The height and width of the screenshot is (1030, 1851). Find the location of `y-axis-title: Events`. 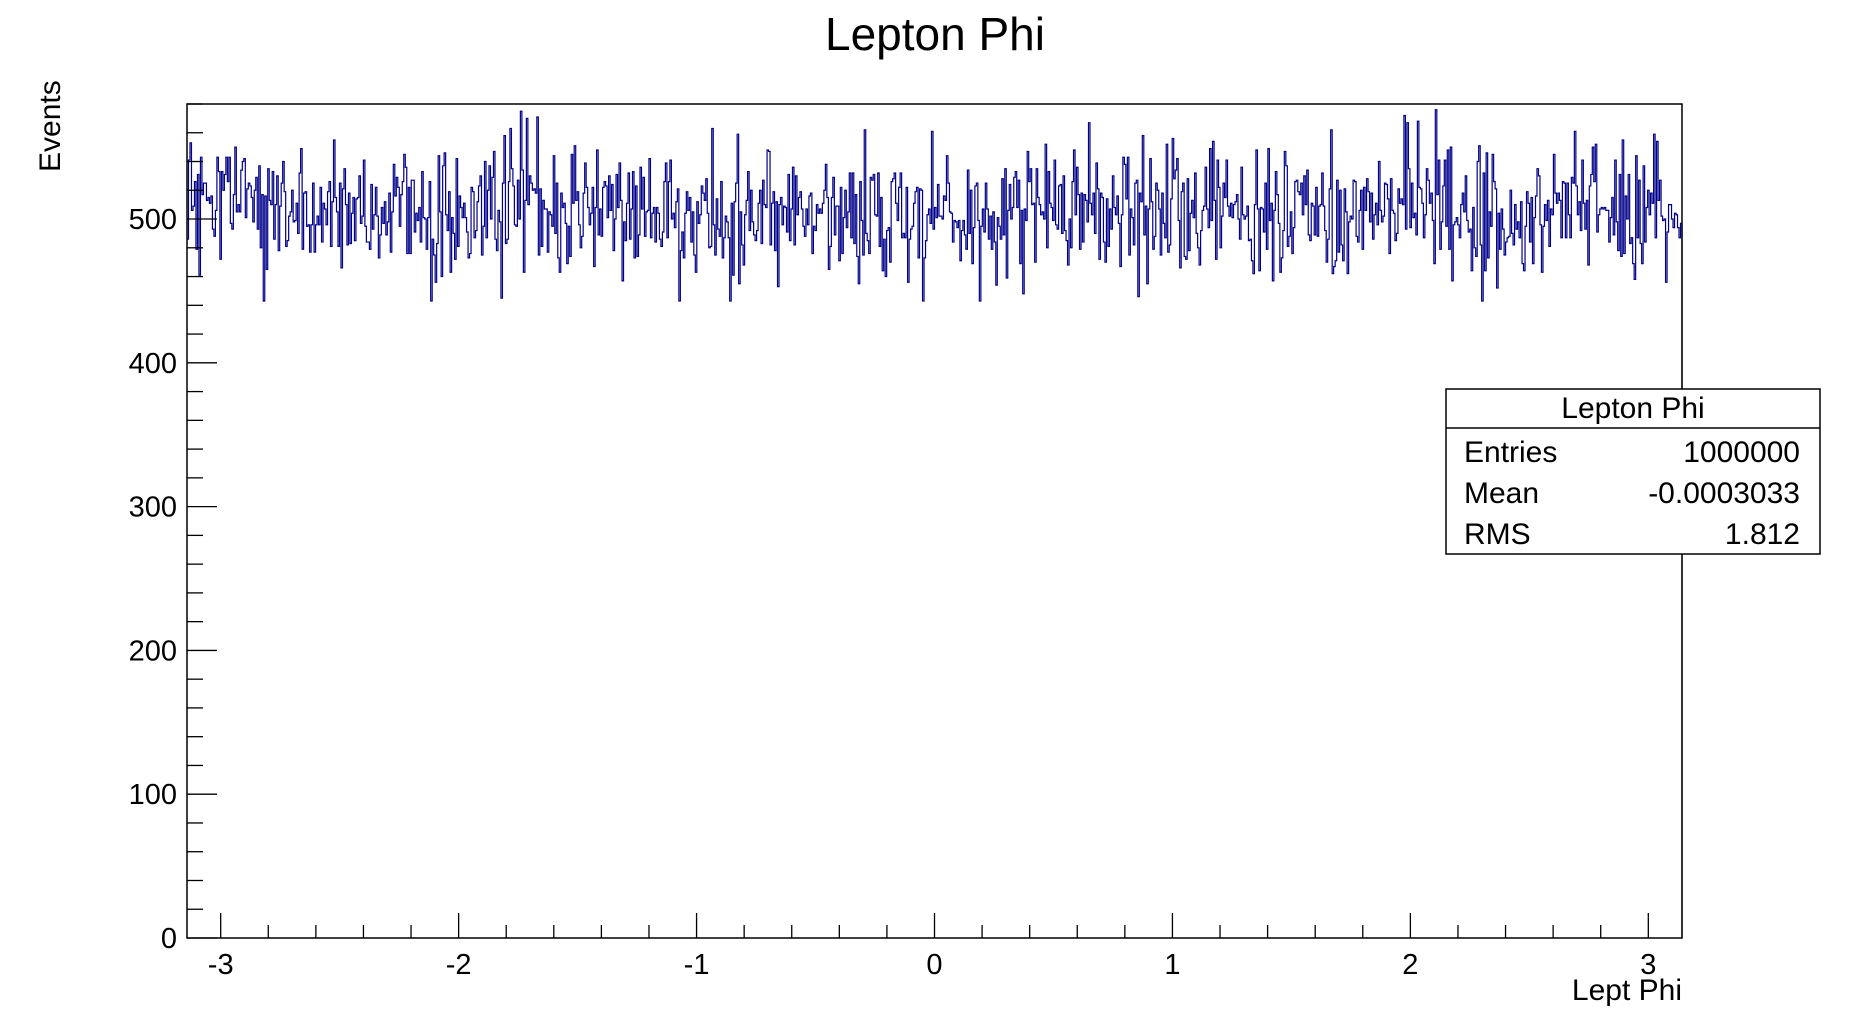

y-axis-title: Events is located at coordinates (50, 126).